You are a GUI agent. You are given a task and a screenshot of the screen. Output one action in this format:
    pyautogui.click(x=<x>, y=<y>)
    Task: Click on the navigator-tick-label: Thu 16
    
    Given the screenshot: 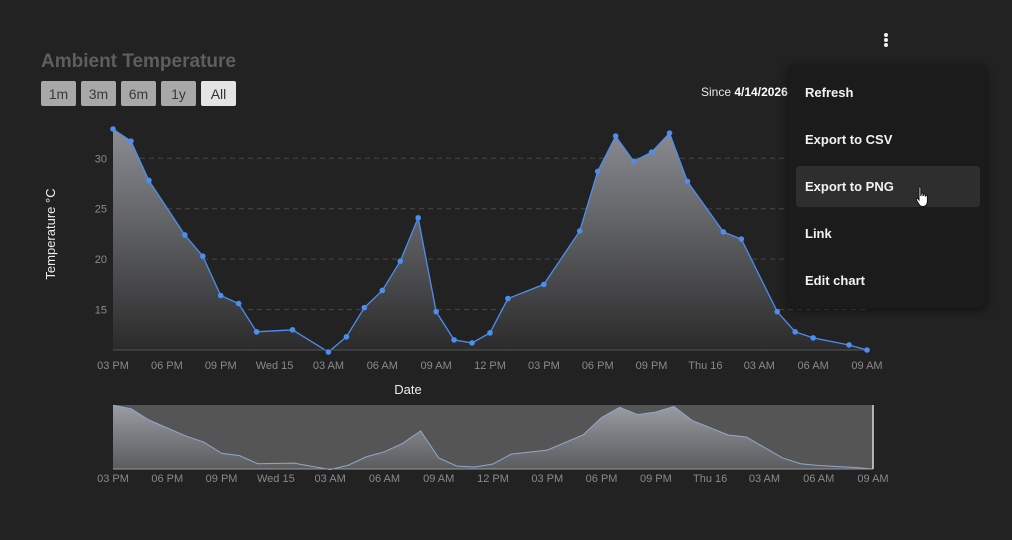 What is the action you would take?
    pyautogui.click(x=710, y=479)
    